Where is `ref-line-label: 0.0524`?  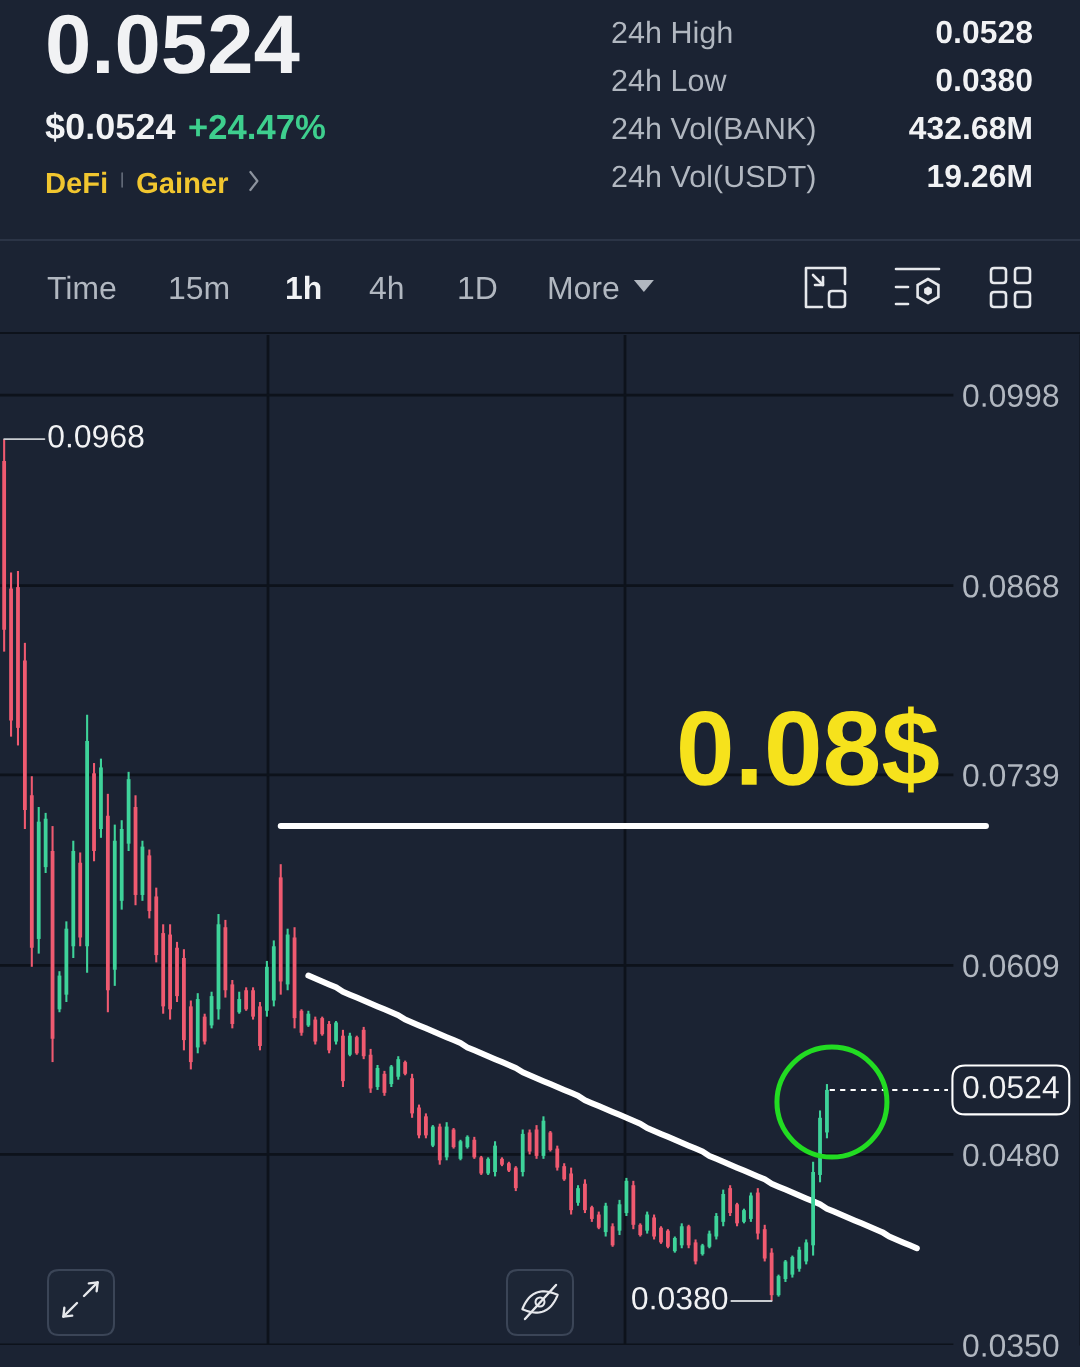
ref-line-label: 0.0524 is located at coordinates (1011, 1087).